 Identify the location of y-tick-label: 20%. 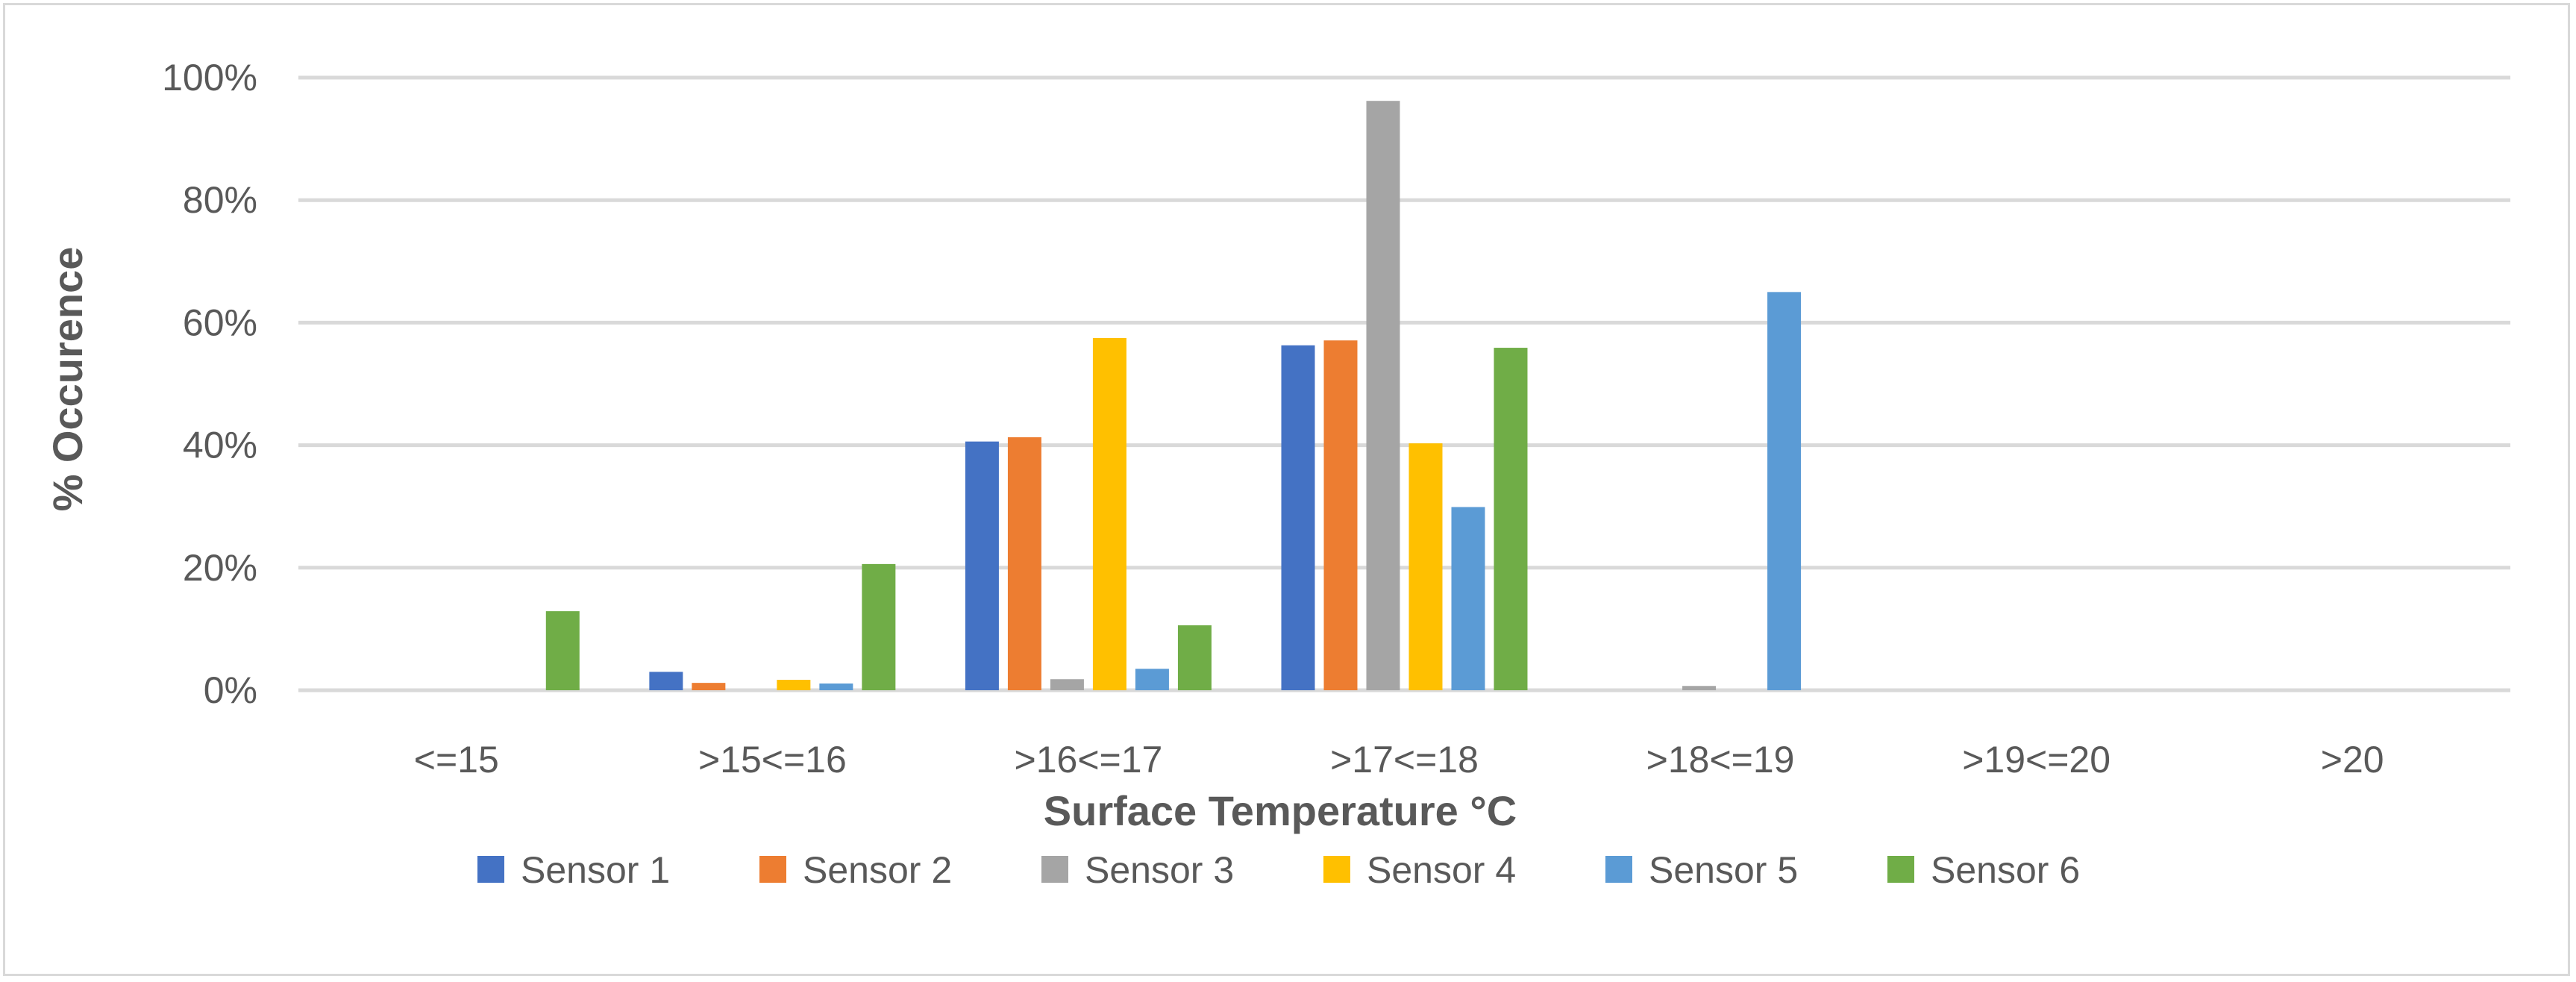
(220, 568).